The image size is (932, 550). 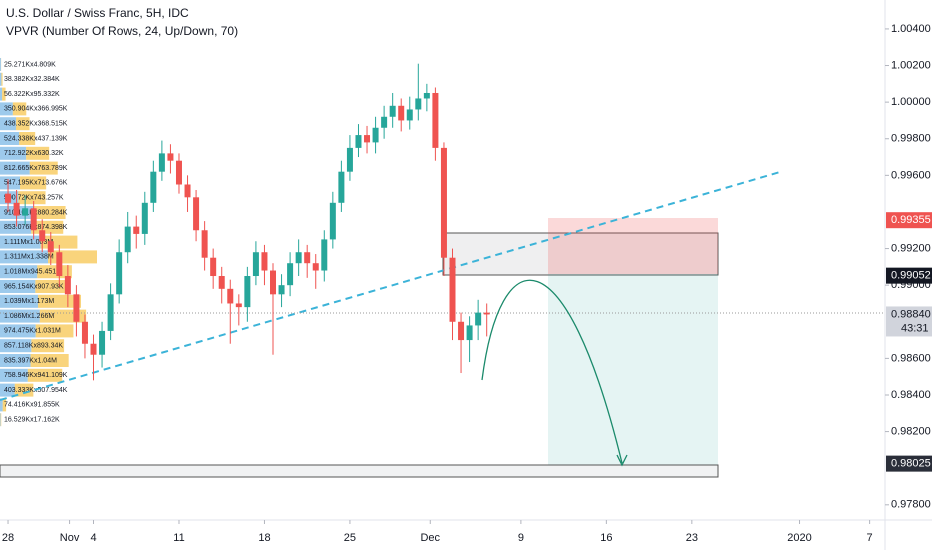 I want to click on y-tick-label: 0.99200, so click(x=911, y=248).